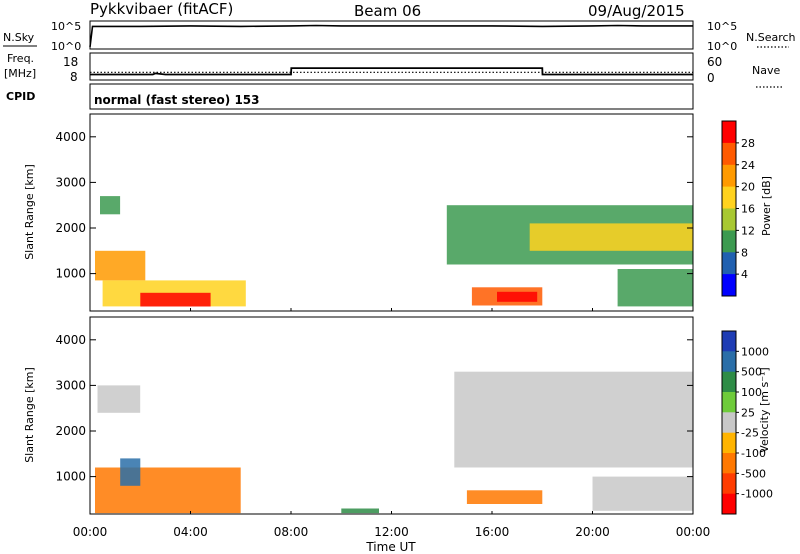 Image resolution: width=800 pixels, height=554 pixels. What do you see at coordinates (748, 165) in the screenshot?
I see `power-cbar-tick-label-1: 24` at bounding box center [748, 165].